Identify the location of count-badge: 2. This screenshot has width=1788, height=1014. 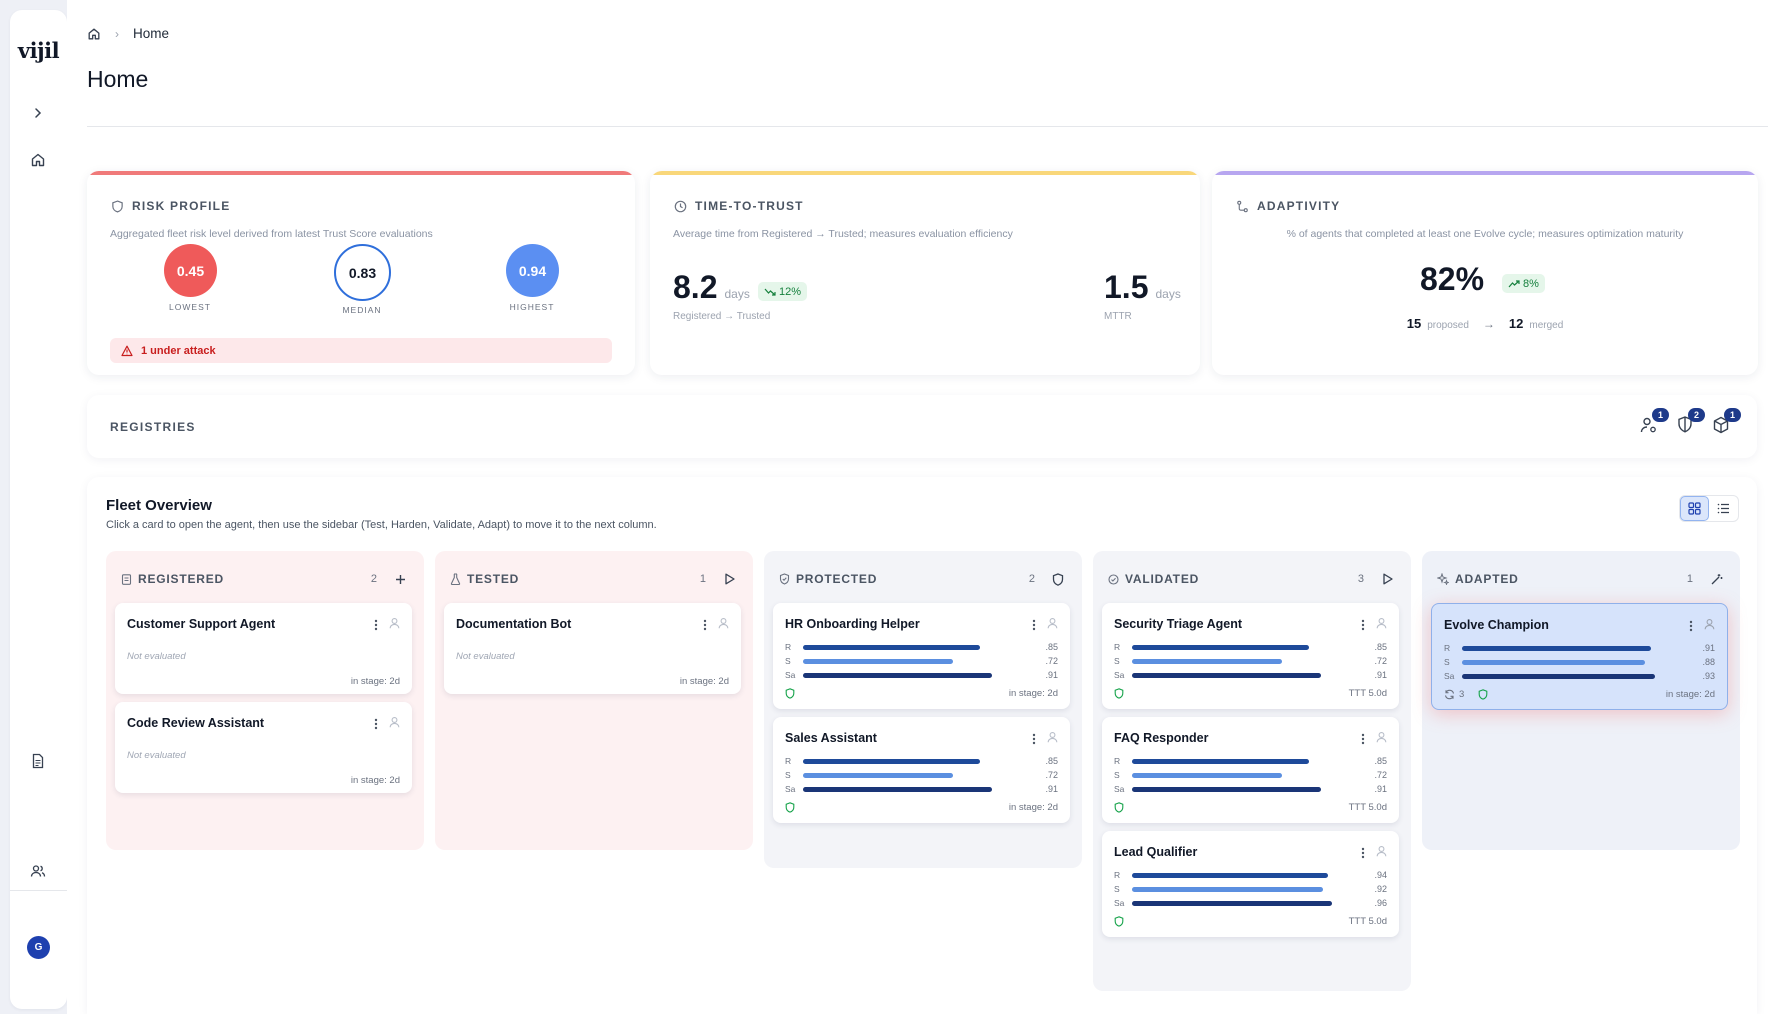
(1696, 415).